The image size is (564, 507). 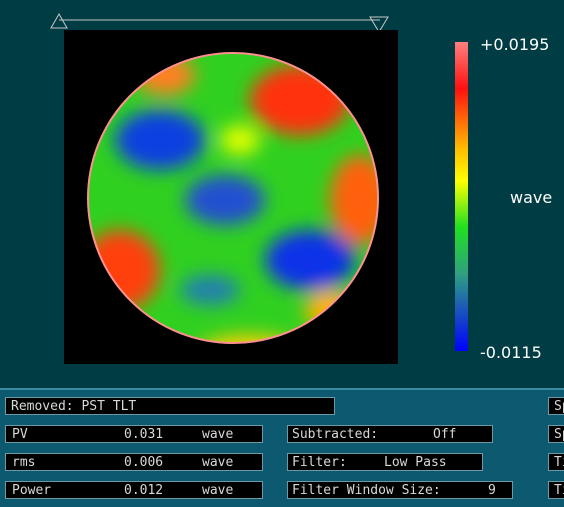 What do you see at coordinates (170, 406) in the screenshot?
I see `removed-field: Removed: PST TLT` at bounding box center [170, 406].